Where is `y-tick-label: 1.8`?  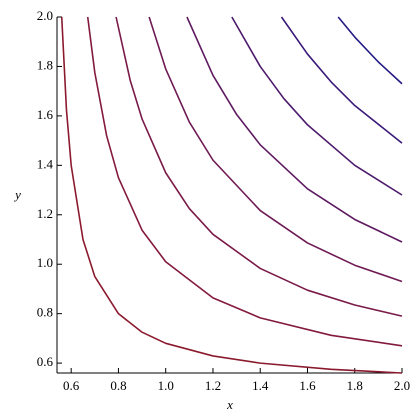
y-tick-label: 1.8 is located at coordinates (45, 64).